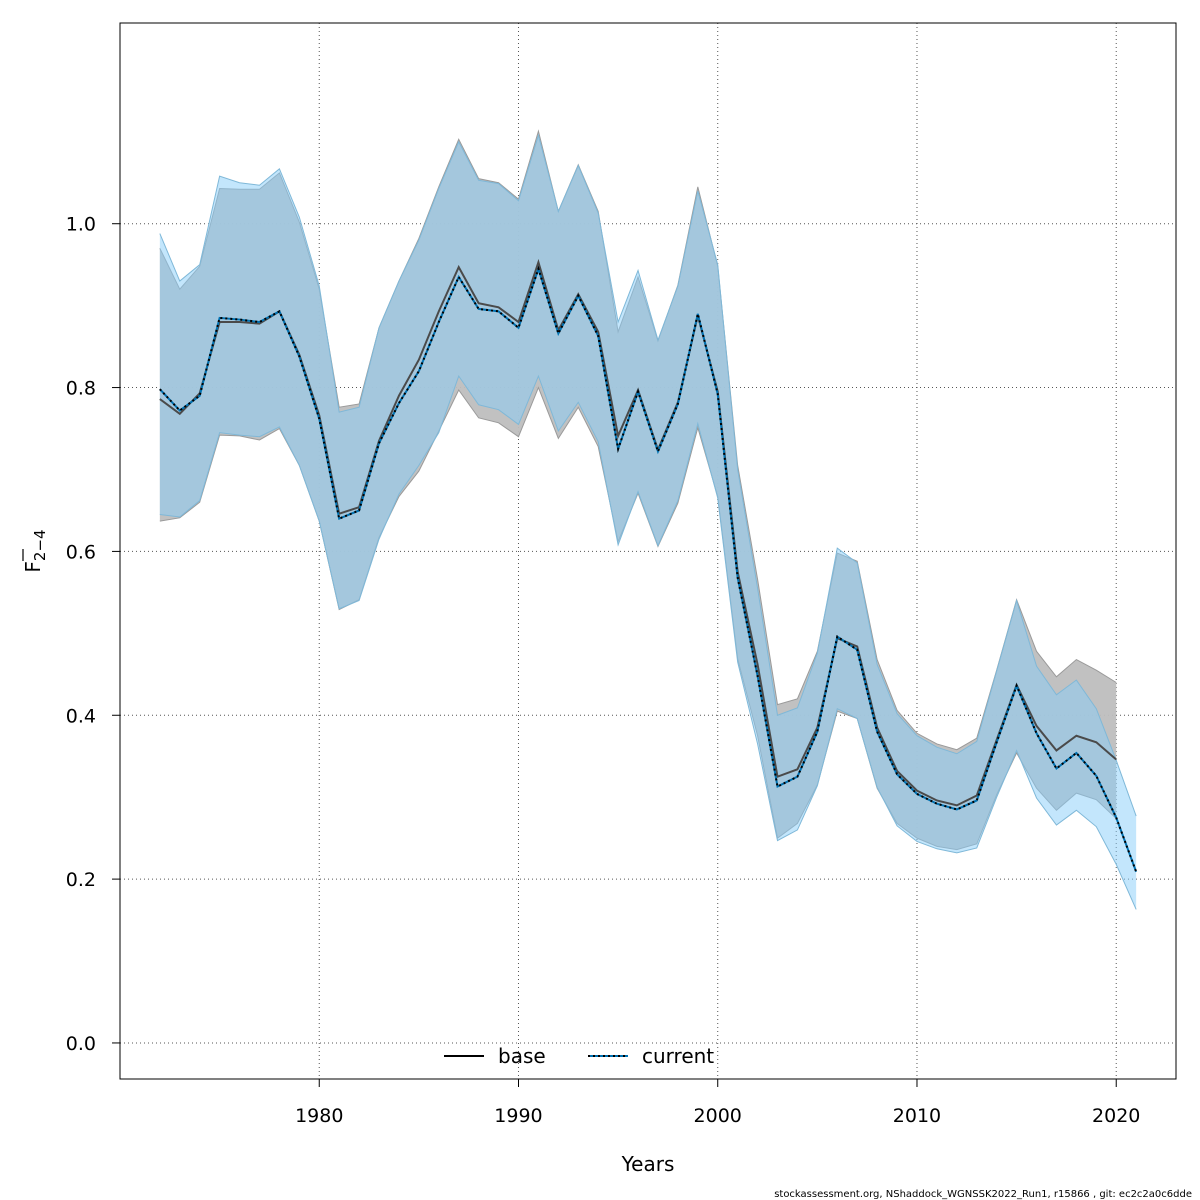 The width and height of the screenshot is (1200, 1200). Describe the element at coordinates (518, 1116) in the screenshot. I see `x-tick-label-1990: 1990` at that location.